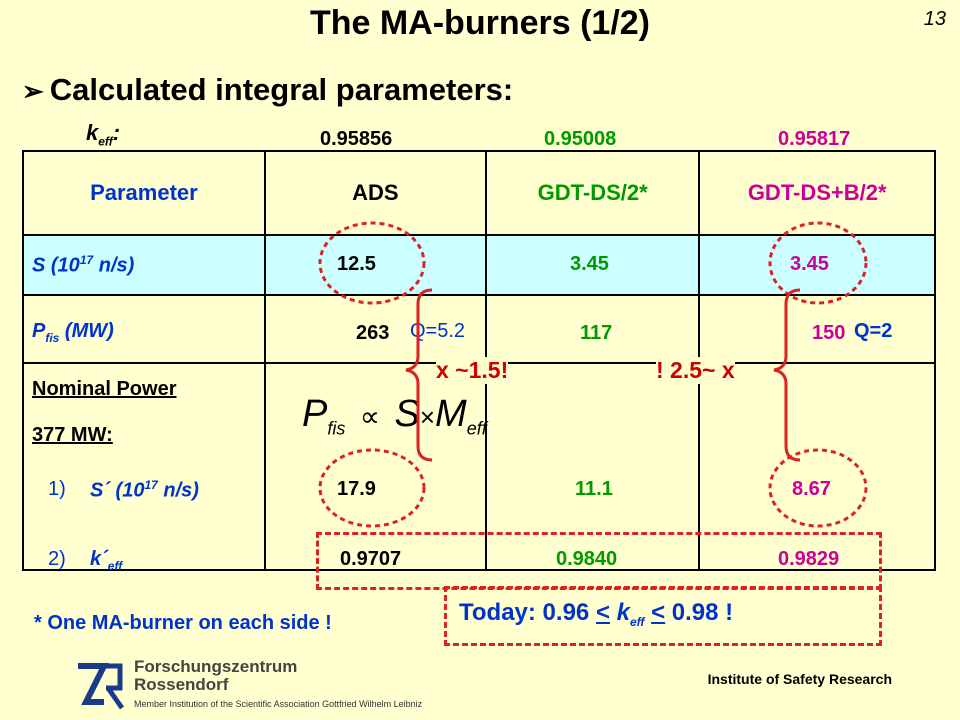  I want to click on header-gdt: GDT-DS/2*, so click(592, 193).